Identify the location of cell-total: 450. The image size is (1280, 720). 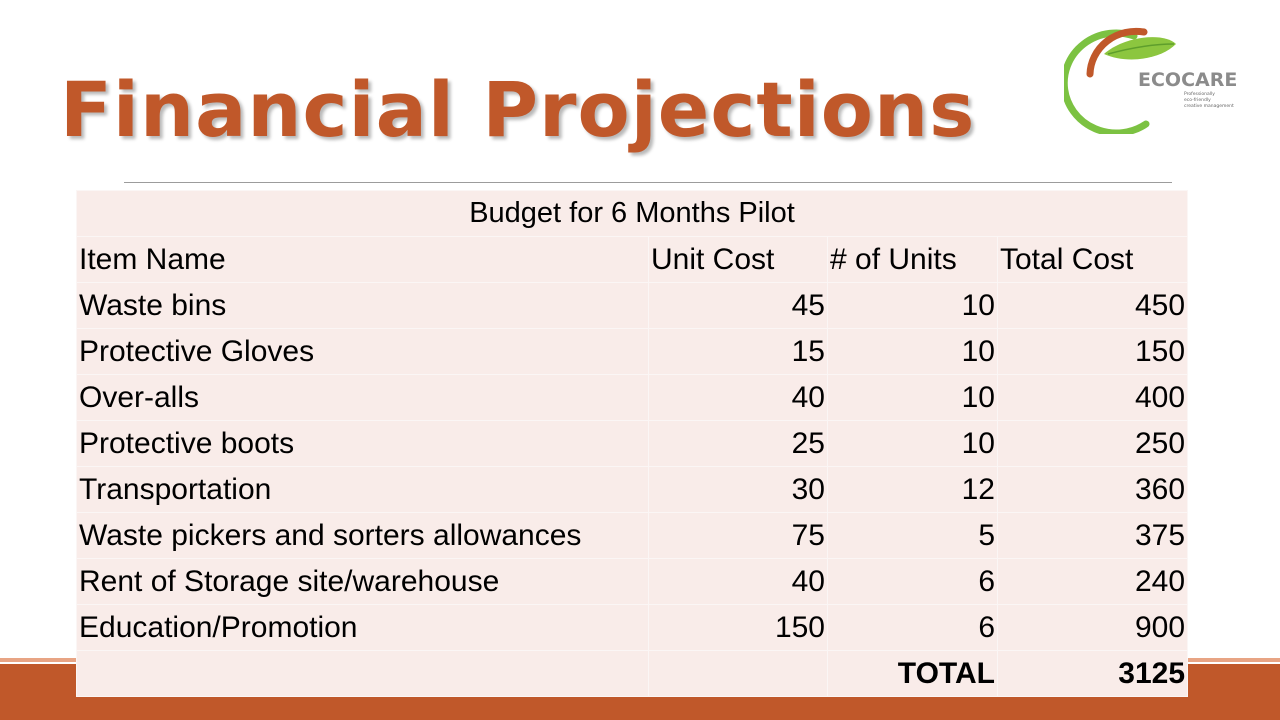
(1092, 305).